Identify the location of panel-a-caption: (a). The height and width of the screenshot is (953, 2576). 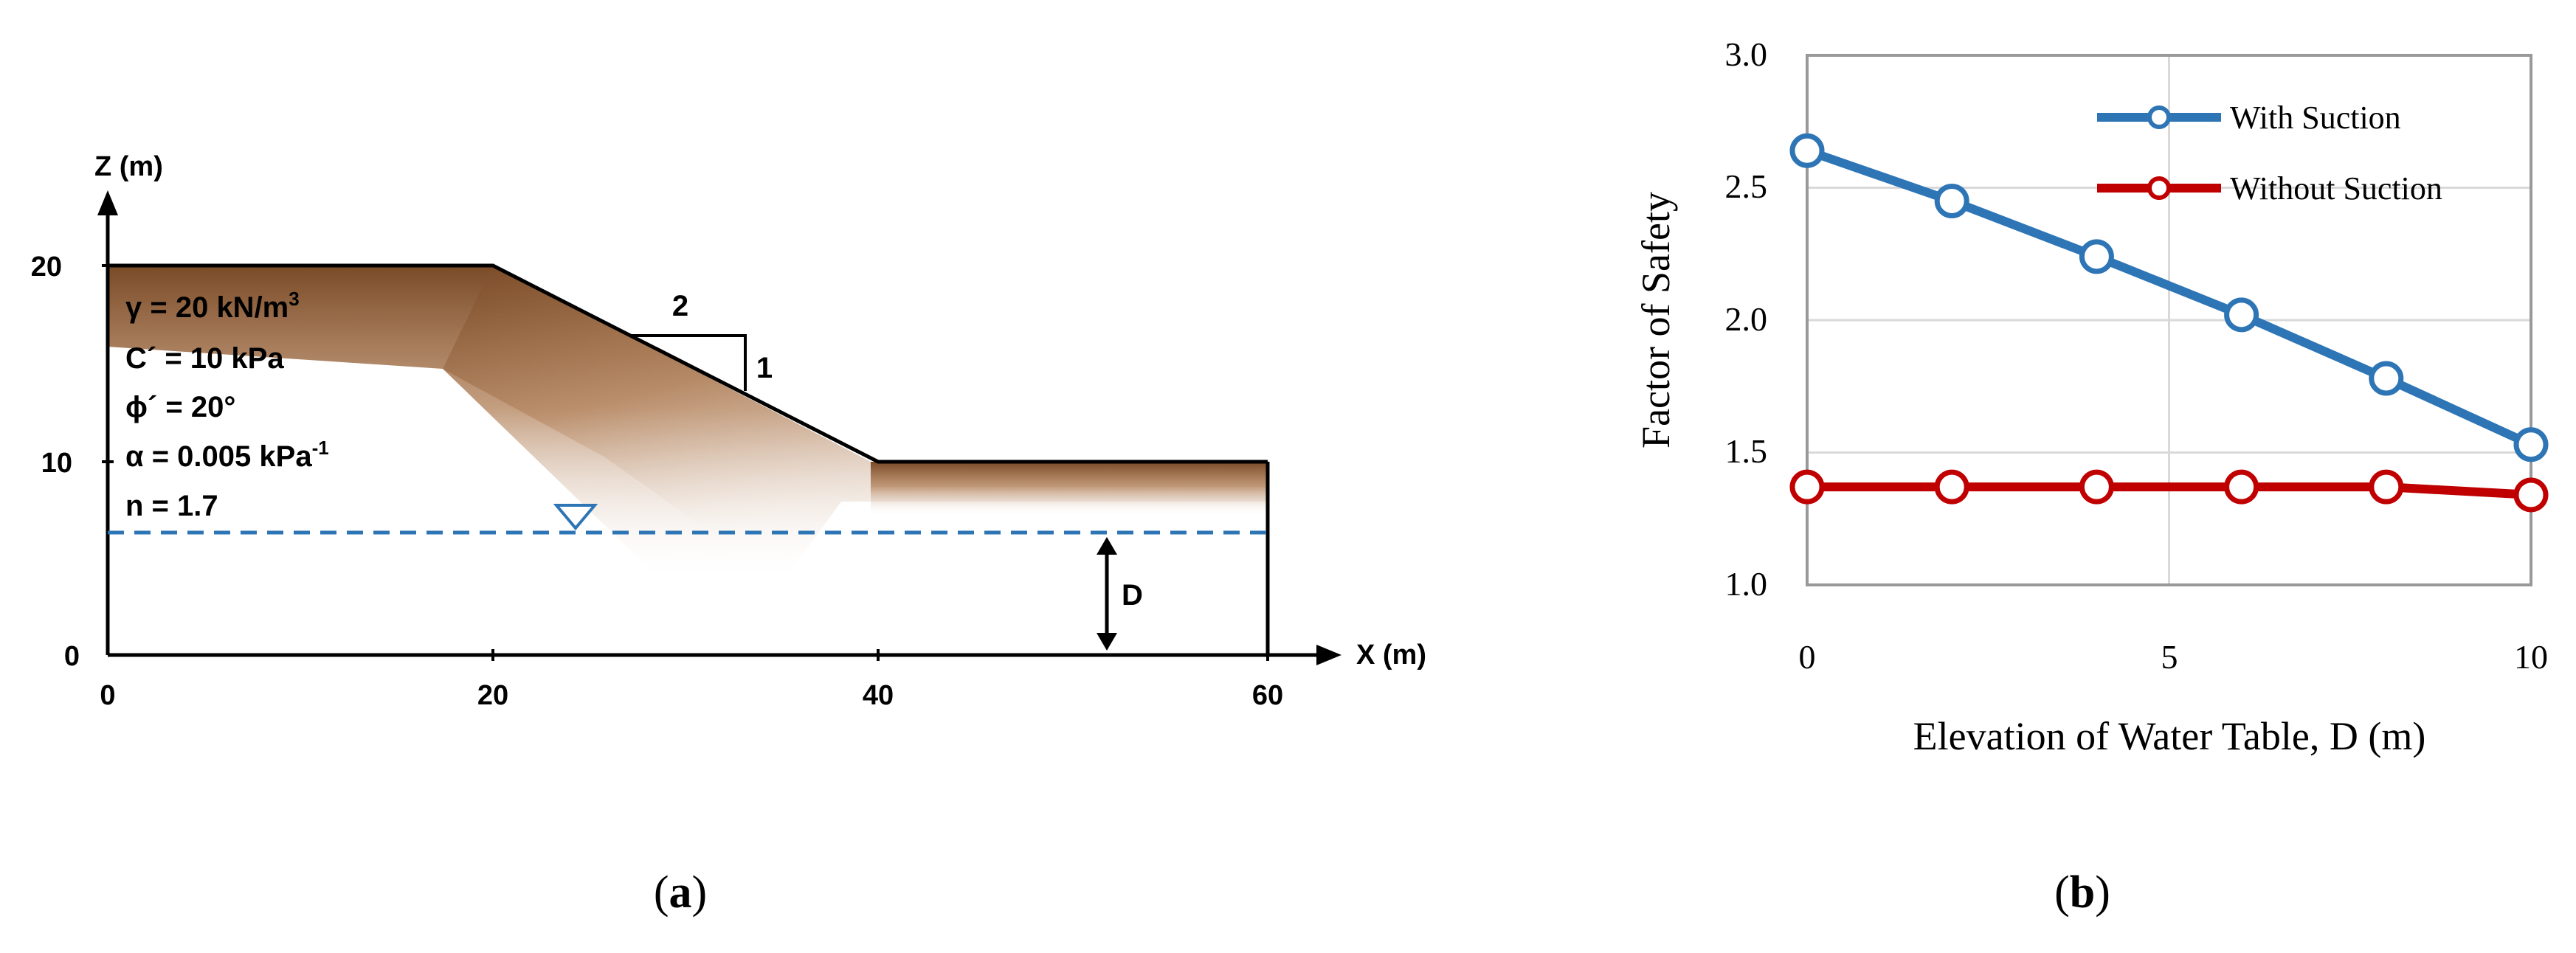
(680, 892).